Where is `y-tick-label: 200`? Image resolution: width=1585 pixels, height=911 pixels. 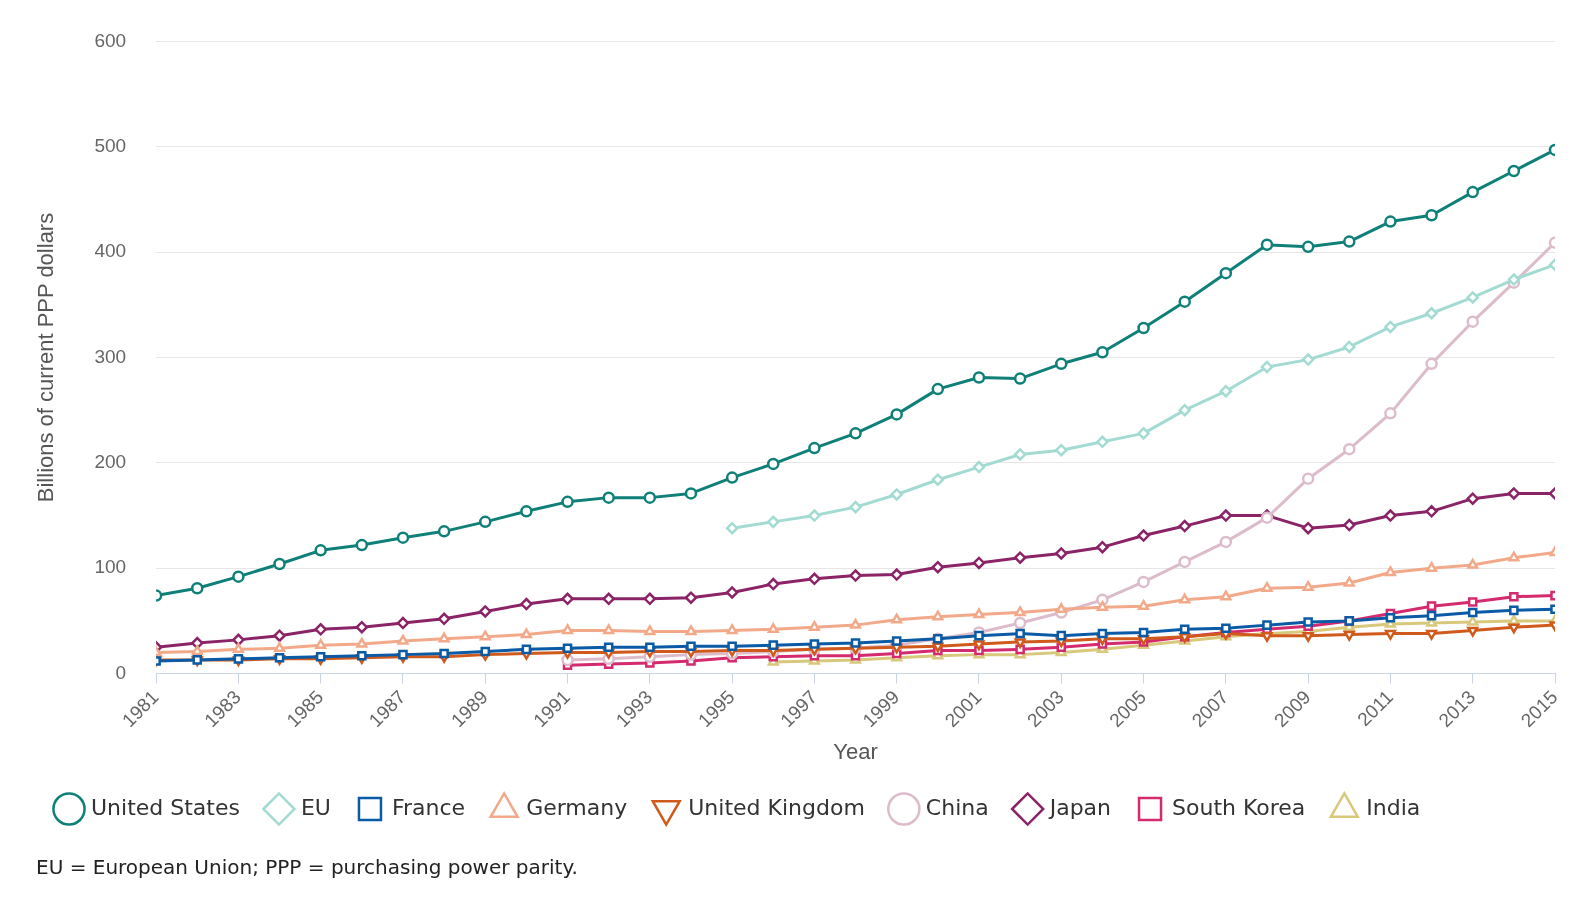 y-tick-label: 200 is located at coordinates (110, 462).